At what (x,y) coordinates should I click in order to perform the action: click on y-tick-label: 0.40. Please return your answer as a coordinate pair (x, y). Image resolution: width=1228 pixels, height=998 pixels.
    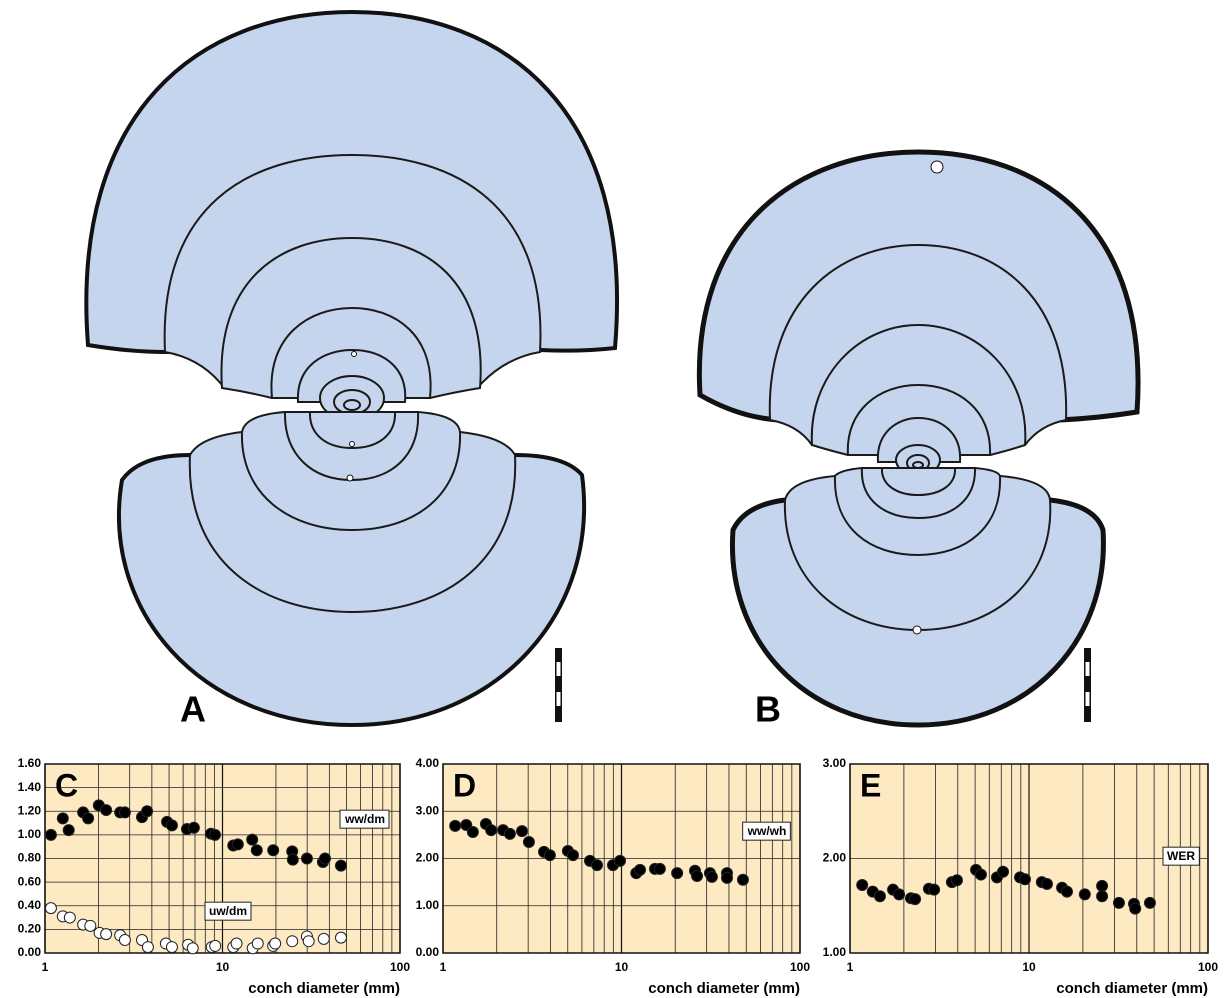
    Looking at the image, I should click on (30, 905).